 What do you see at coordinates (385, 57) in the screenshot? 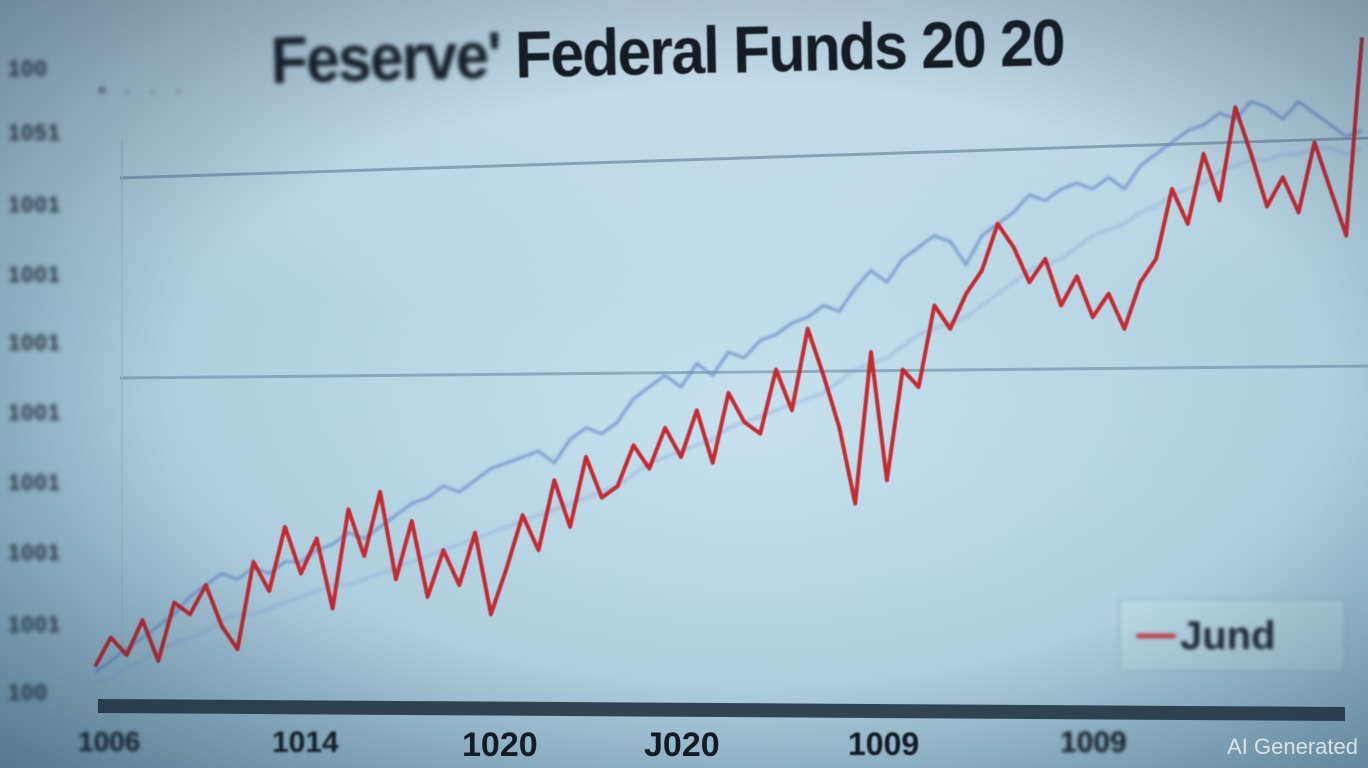
I see `chart-title-blurred: Feserve'` at bounding box center [385, 57].